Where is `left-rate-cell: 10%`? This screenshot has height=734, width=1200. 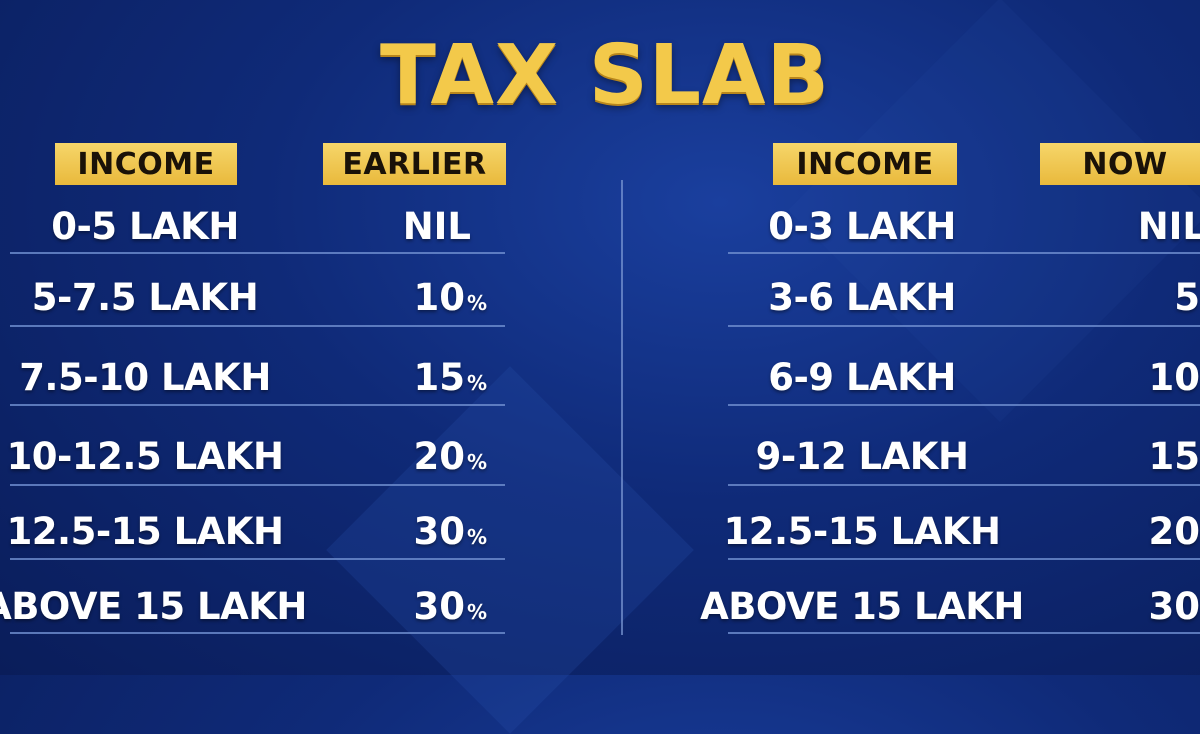 left-rate-cell: 10% is located at coordinates (450, 297).